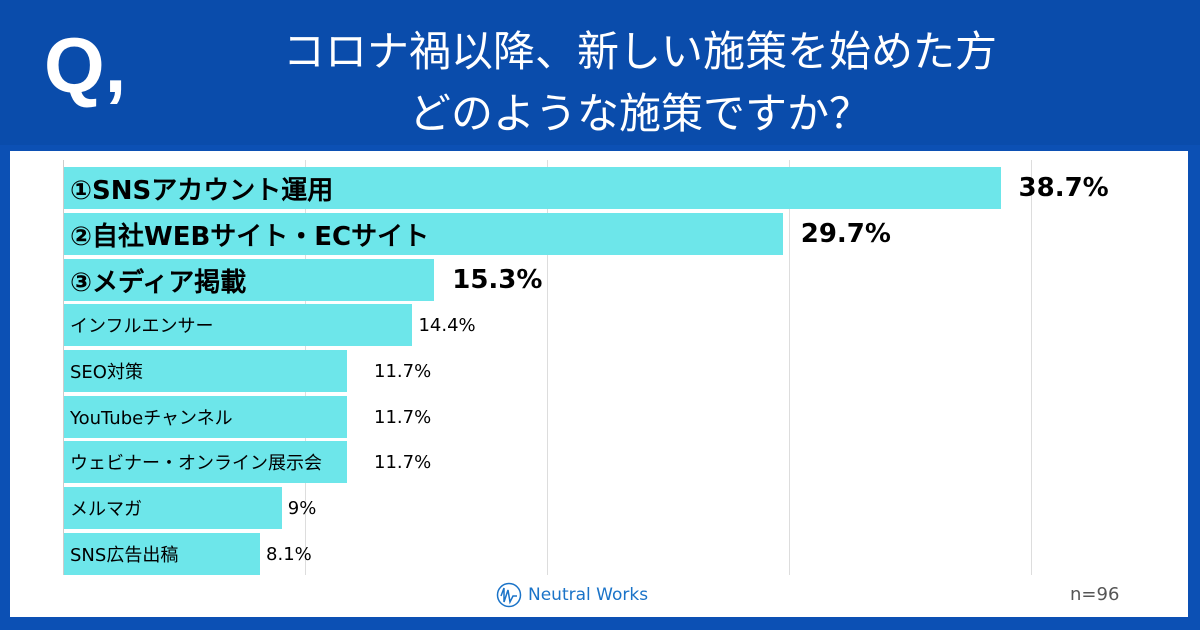 The width and height of the screenshot is (1200, 630). What do you see at coordinates (1095, 594) in the screenshot?
I see `sample-size: n=96` at bounding box center [1095, 594].